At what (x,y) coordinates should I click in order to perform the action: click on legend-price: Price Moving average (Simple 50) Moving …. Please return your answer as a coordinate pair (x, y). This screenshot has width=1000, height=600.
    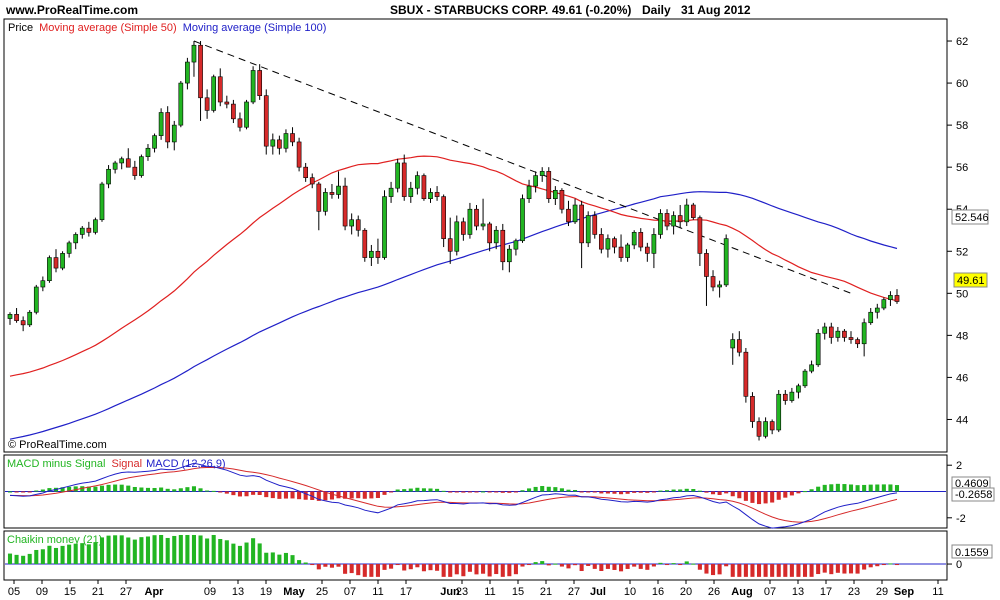
    Looking at the image, I should click on (167, 28).